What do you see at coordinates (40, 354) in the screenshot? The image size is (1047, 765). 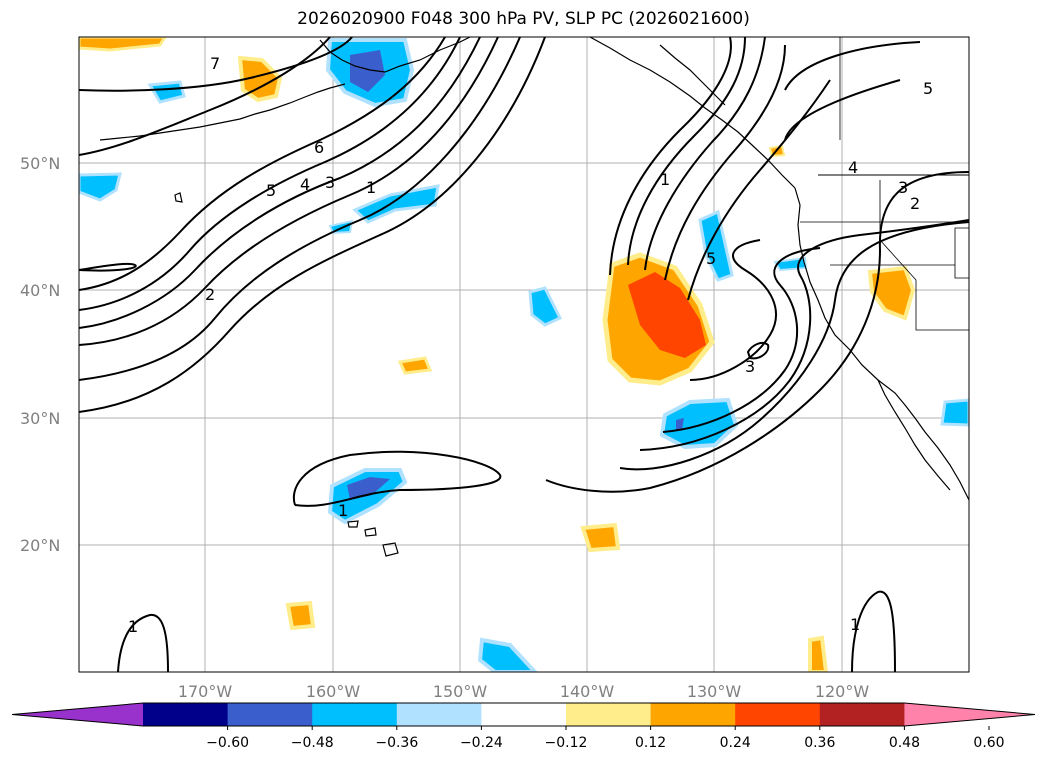 I see `lat-tick-labels: 50°N 40°N 30°N 20°N` at bounding box center [40, 354].